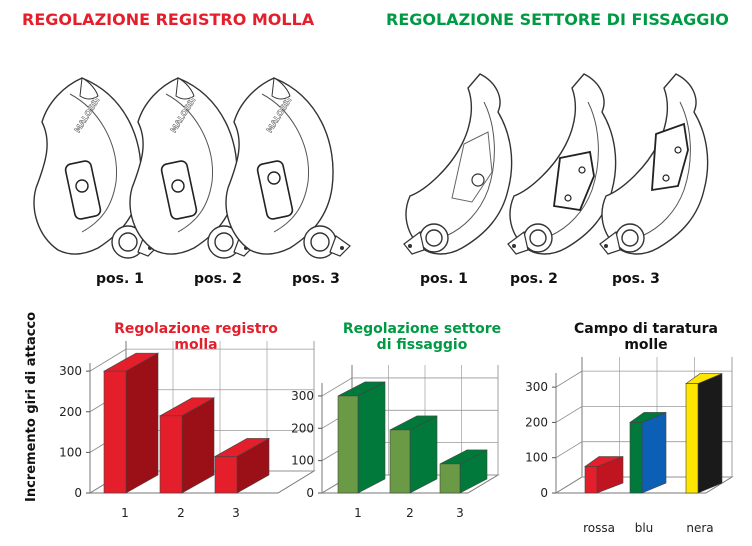  I want to click on chart-registro-molla: 0 100 200 300 1 2 3, so click(187, 430).